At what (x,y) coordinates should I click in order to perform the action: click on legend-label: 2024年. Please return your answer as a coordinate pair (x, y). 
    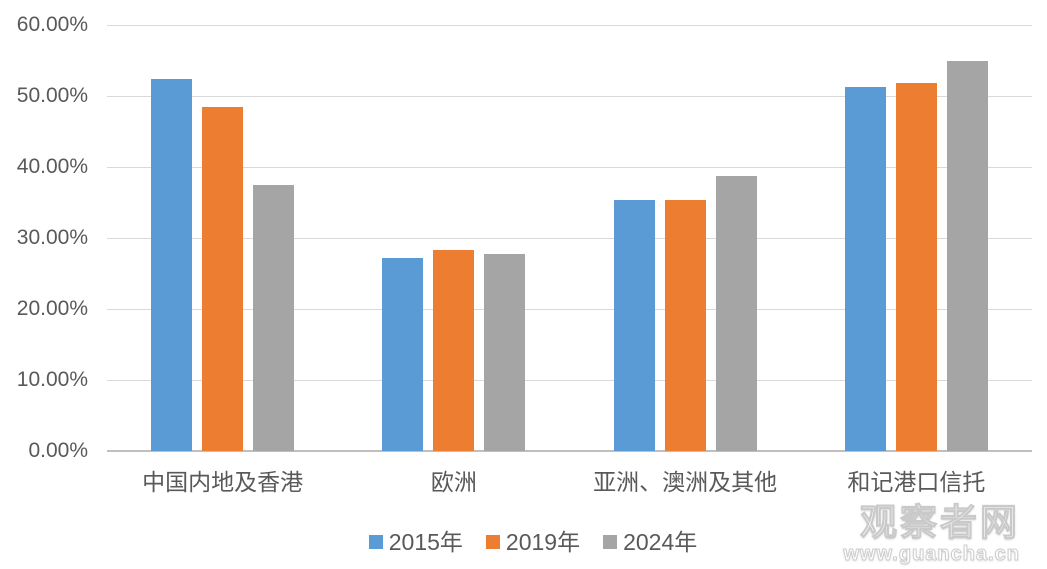
    Looking at the image, I should click on (660, 542).